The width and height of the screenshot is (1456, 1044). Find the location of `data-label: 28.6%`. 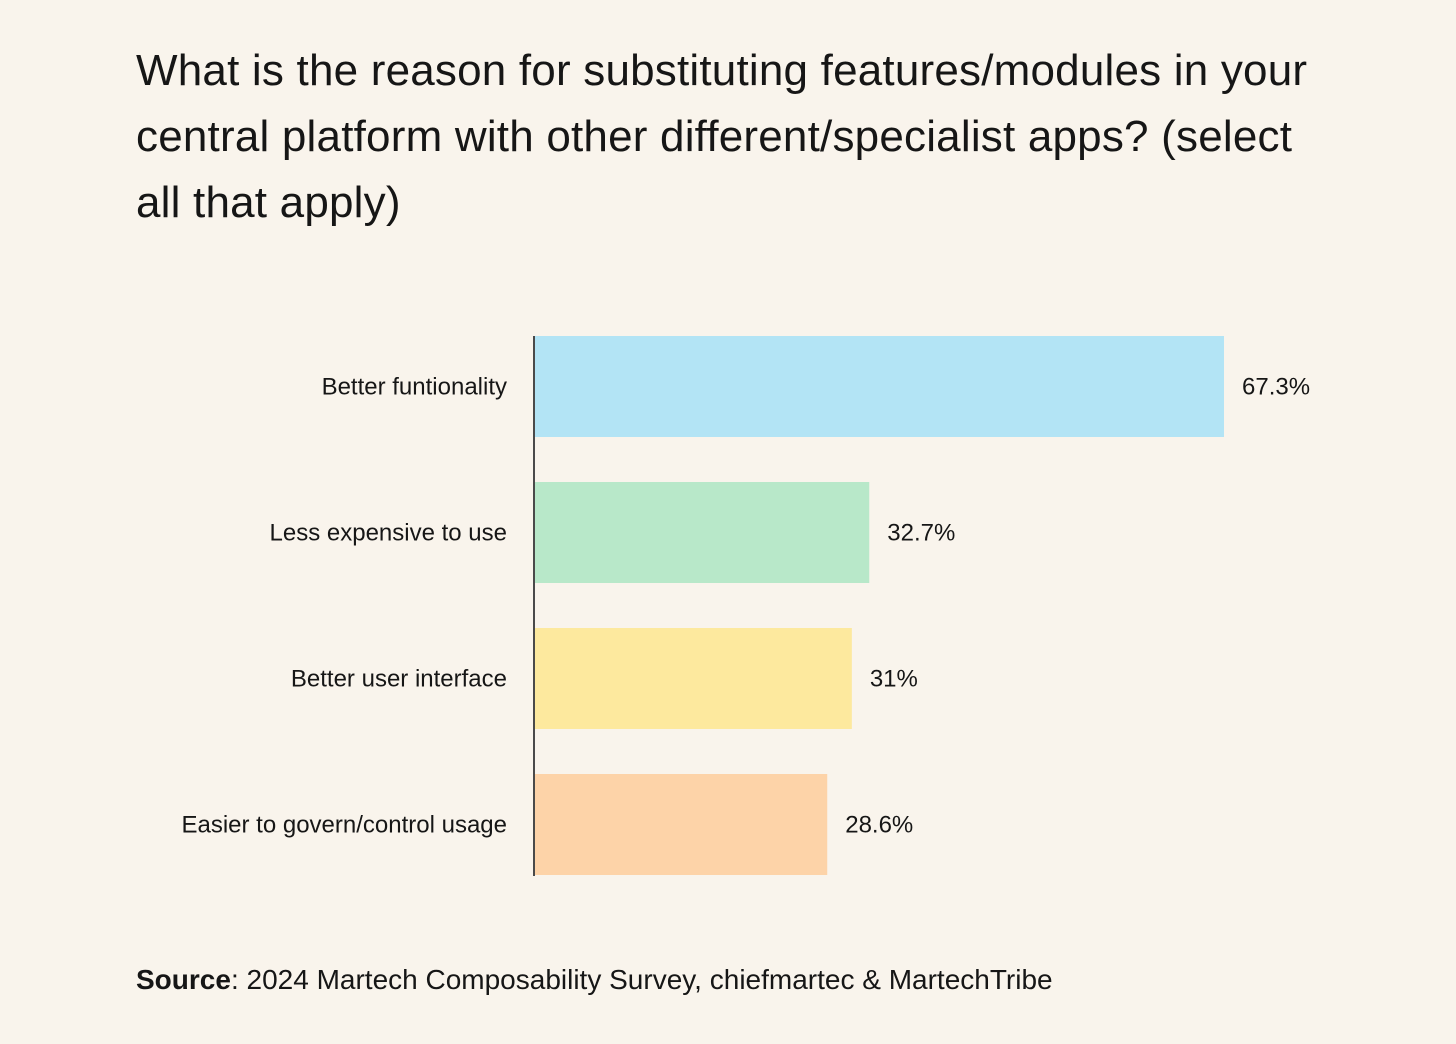

data-label: 28.6% is located at coordinates (879, 825).